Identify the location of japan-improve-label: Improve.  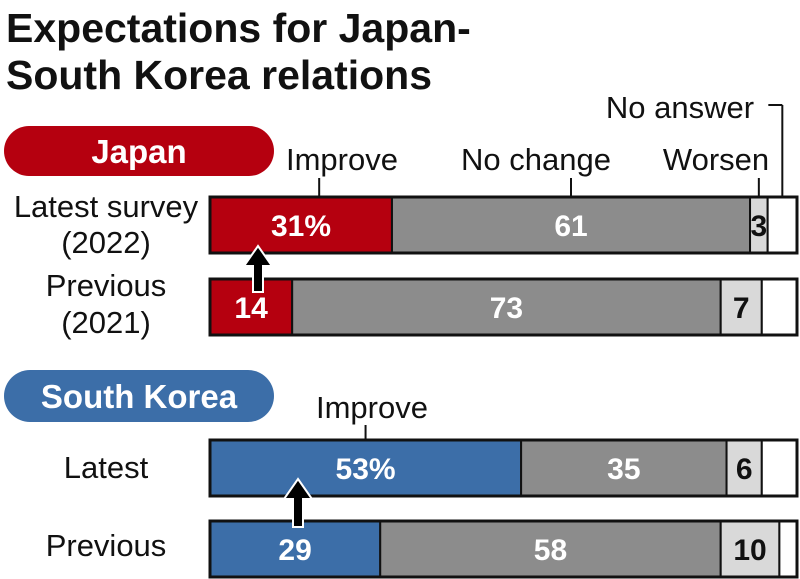
(342, 159).